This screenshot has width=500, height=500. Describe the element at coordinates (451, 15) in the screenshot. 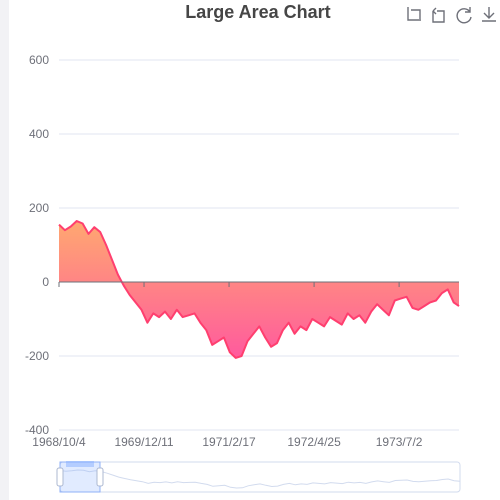

I see `toolbox` at that location.